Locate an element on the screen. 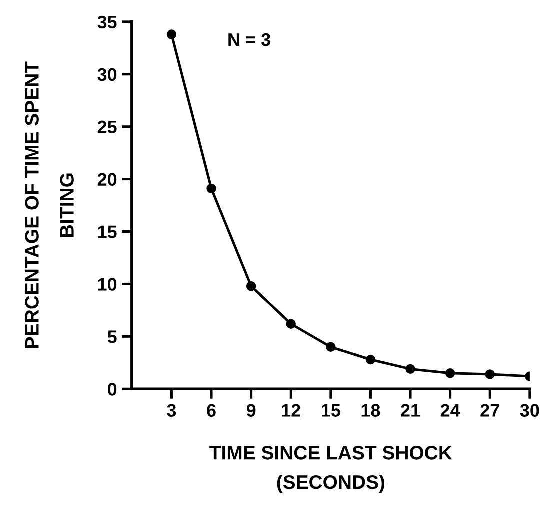 This screenshot has height=510, width=552. y-tick-label: 20 is located at coordinates (107, 179).